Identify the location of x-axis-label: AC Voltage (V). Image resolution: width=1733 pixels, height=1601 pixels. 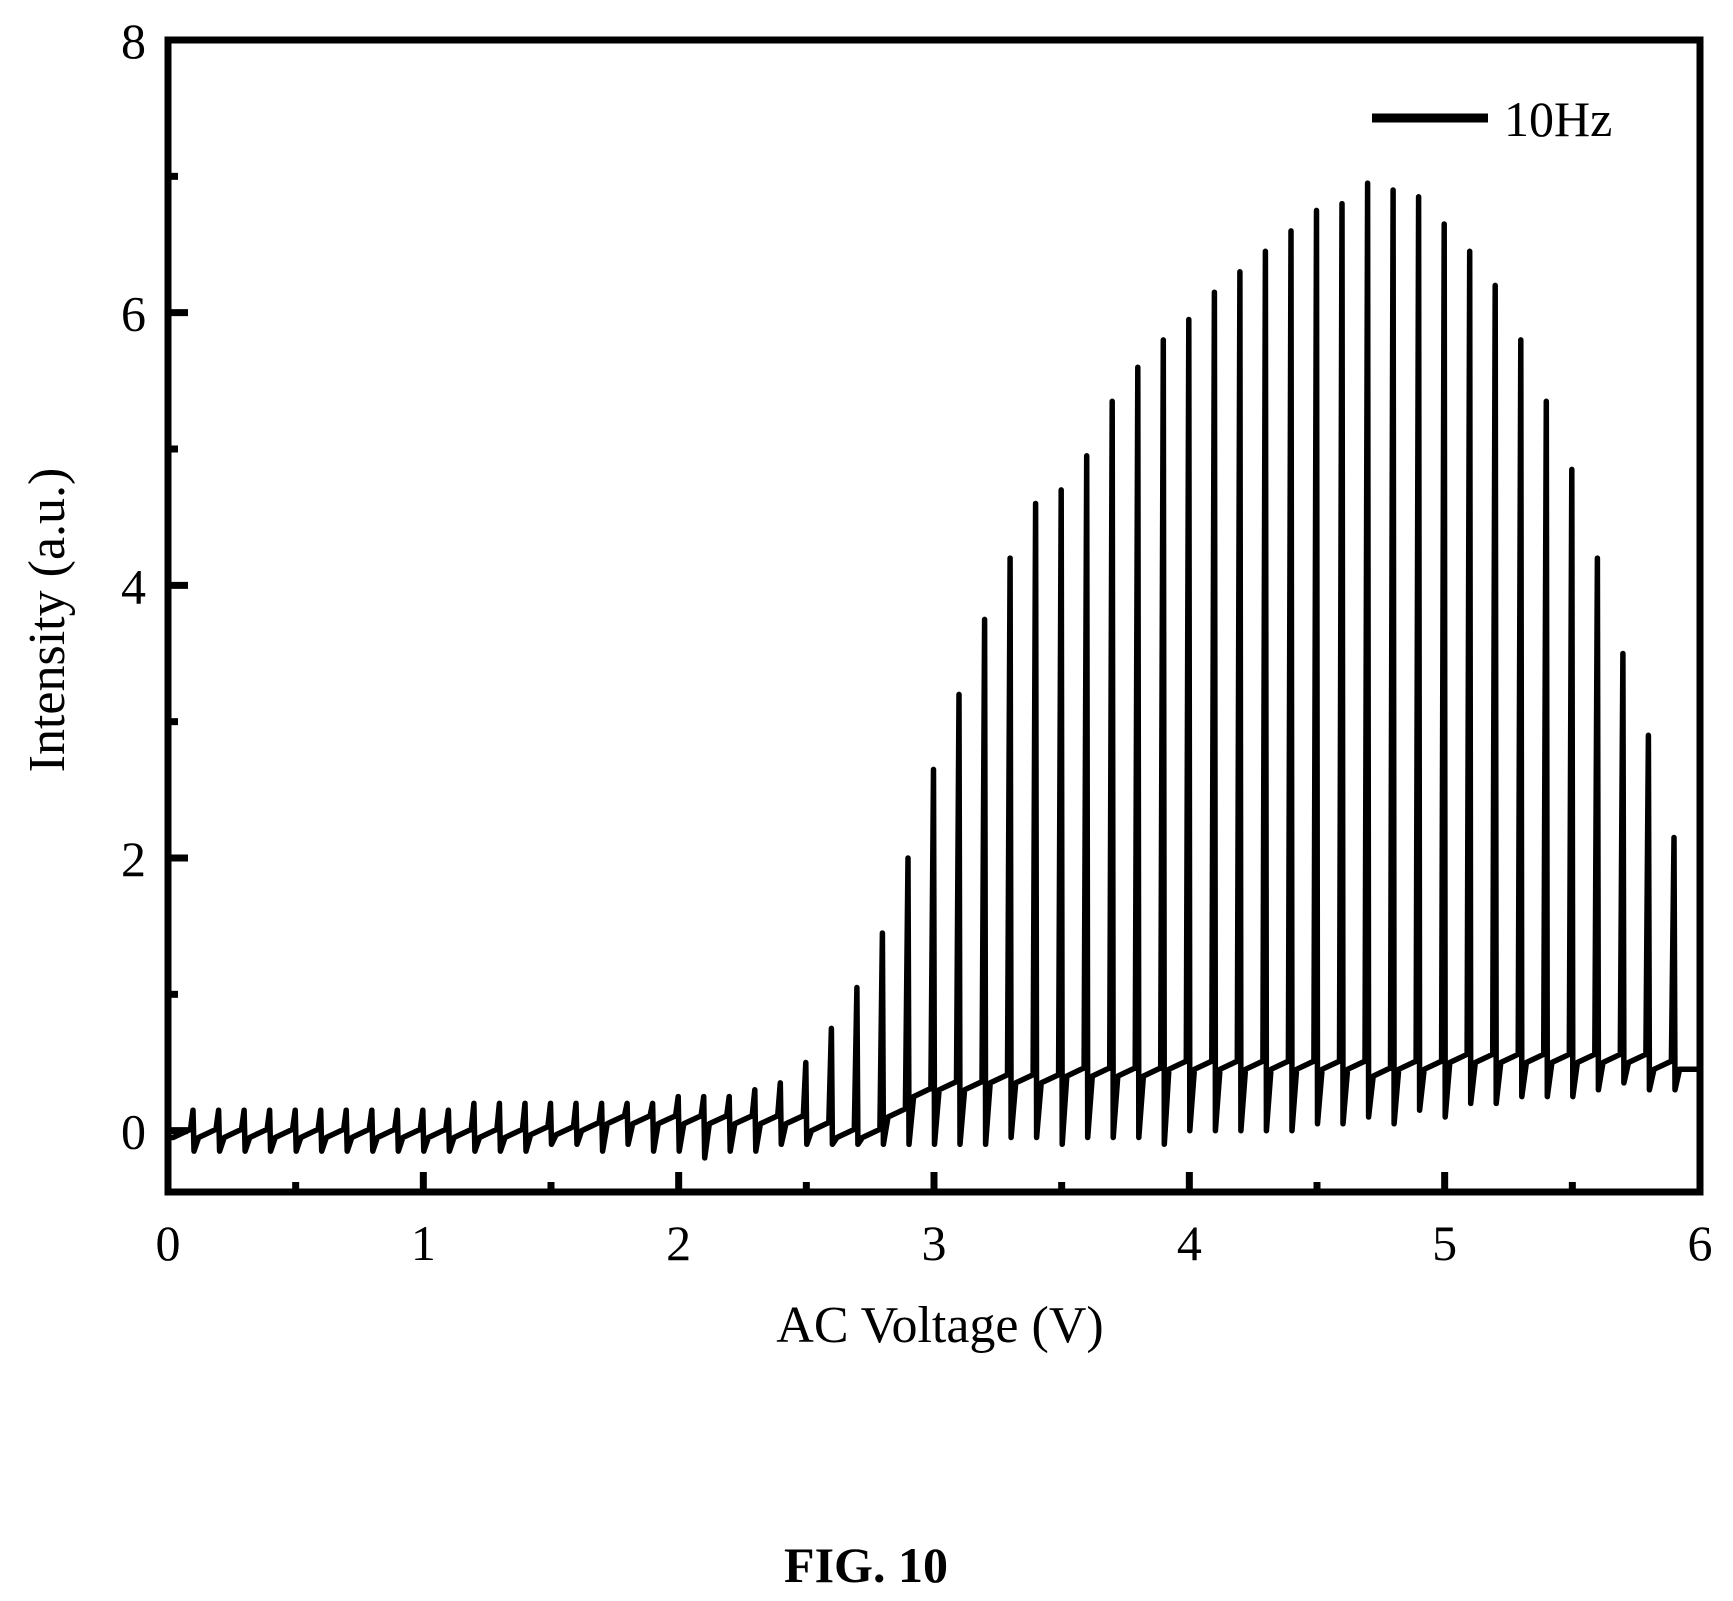
(939, 1325).